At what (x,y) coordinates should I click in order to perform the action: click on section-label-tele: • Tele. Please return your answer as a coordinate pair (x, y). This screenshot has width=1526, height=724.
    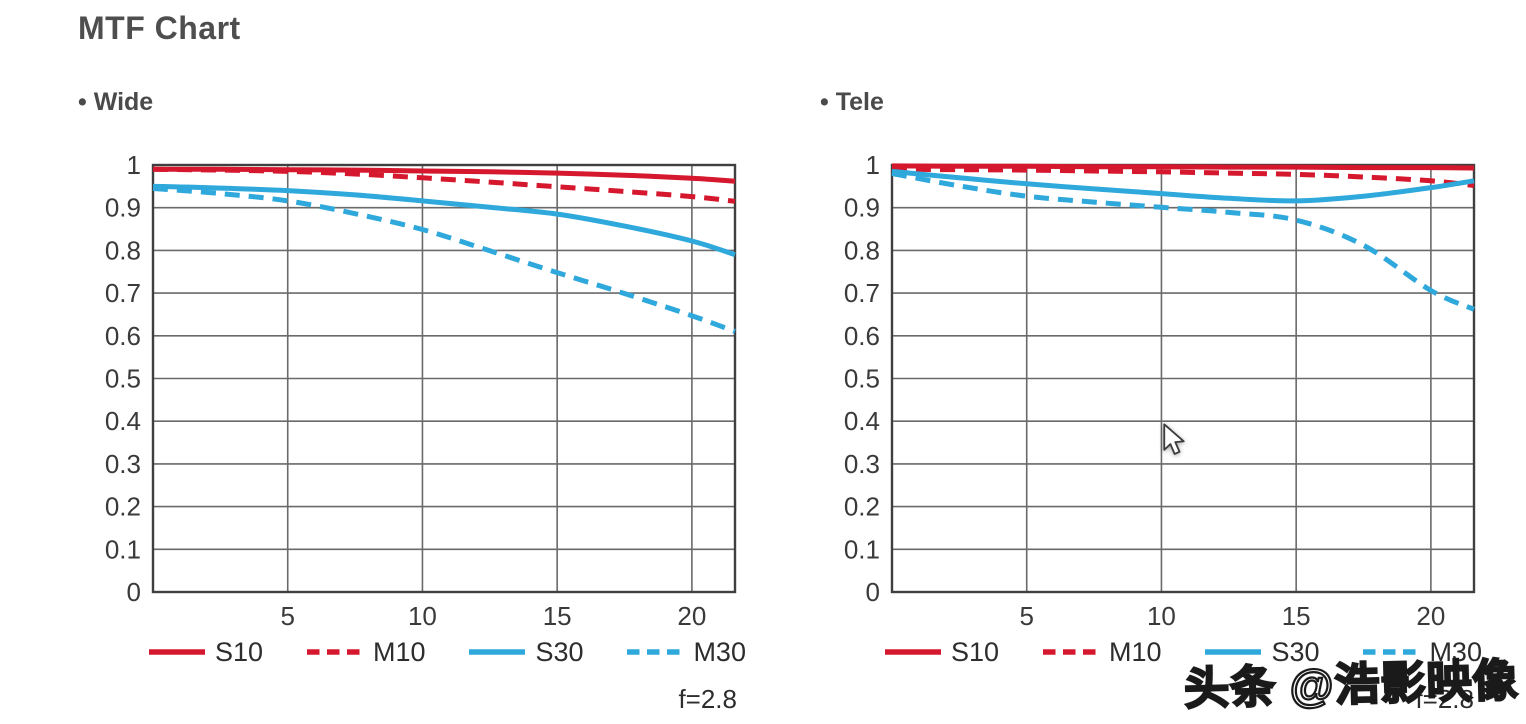
    Looking at the image, I should click on (852, 102).